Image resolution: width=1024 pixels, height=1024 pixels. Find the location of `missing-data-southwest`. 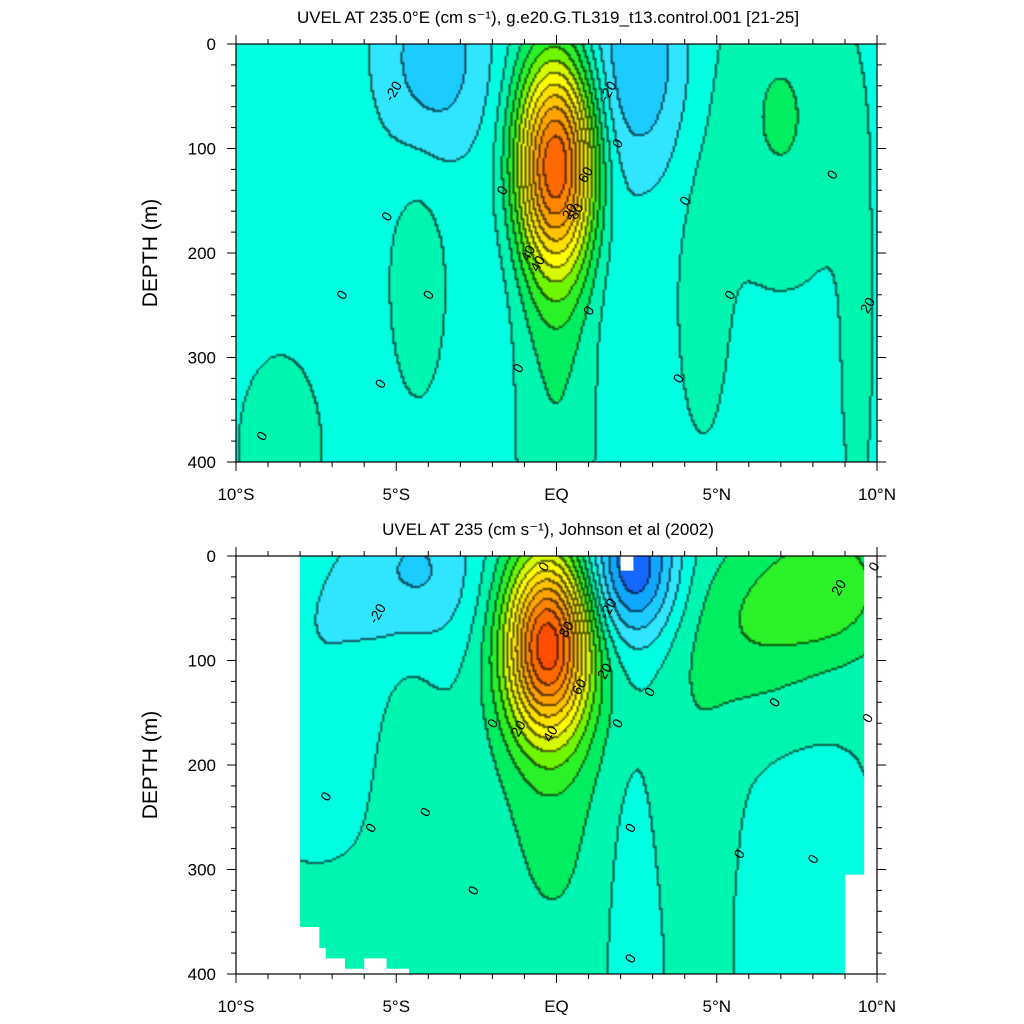

missing-data-southwest is located at coordinates (323, 921).